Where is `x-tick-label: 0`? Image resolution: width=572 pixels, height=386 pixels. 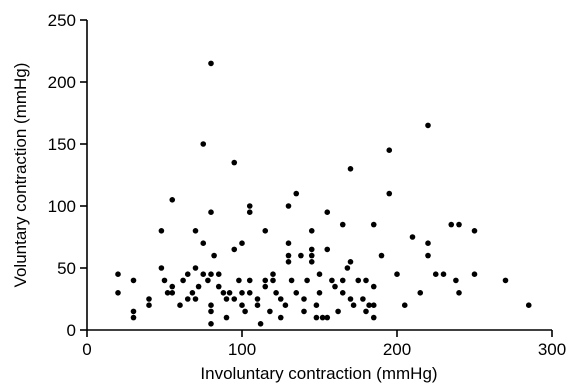 x-tick-label: 0 is located at coordinates (86, 349).